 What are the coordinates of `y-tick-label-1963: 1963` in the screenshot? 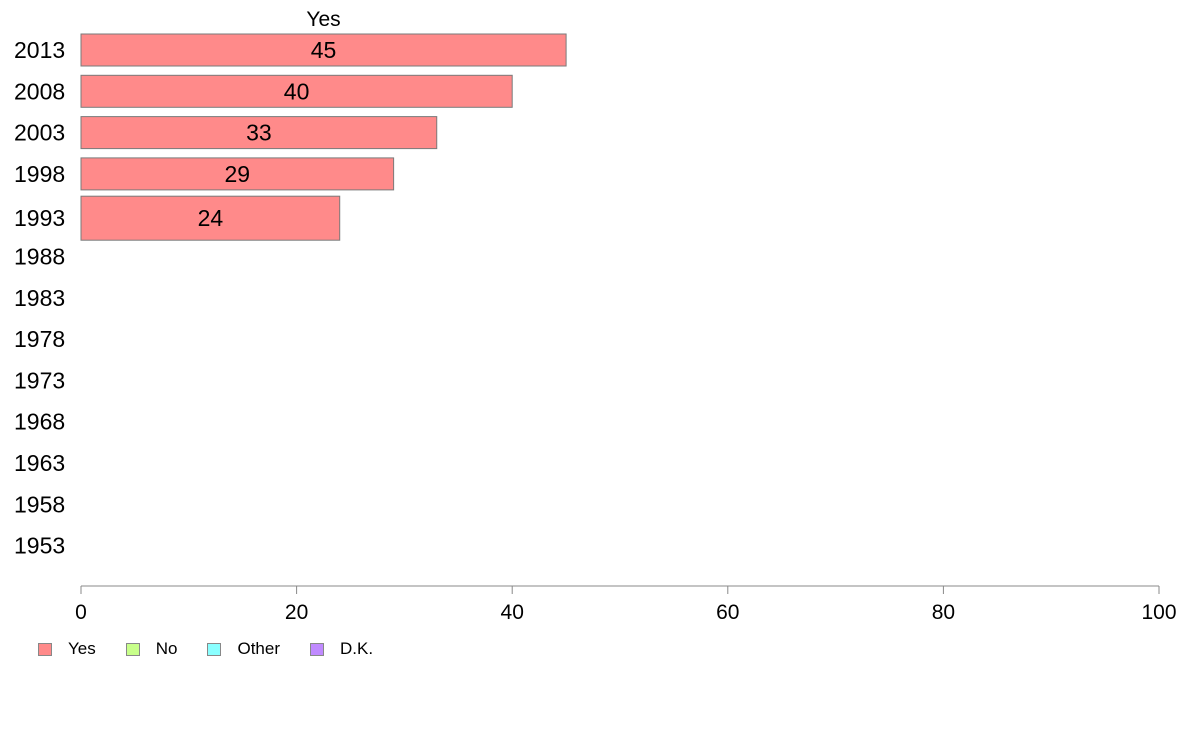 It's located at (39, 463).